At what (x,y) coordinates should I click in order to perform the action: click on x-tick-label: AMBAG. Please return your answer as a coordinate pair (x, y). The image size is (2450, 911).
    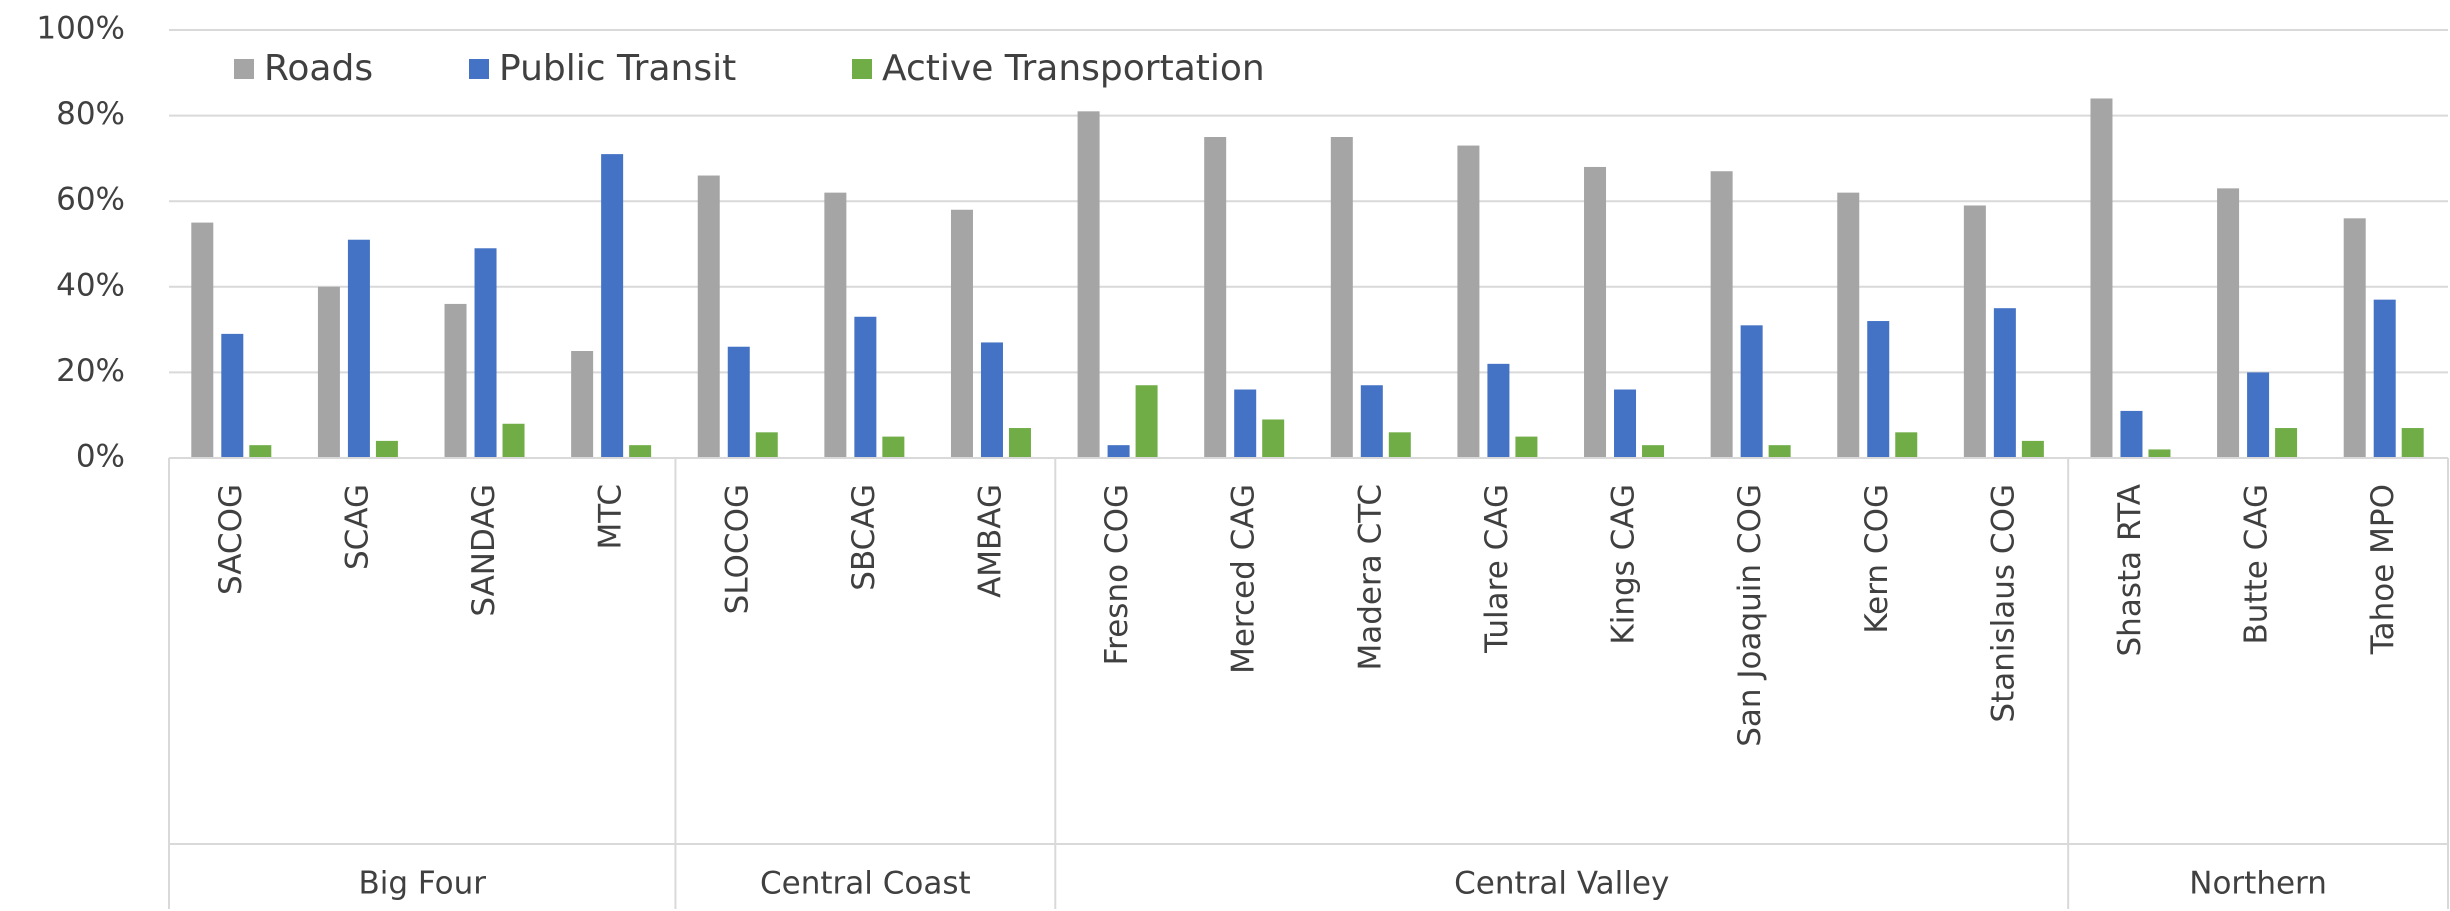
    Looking at the image, I should click on (990, 541).